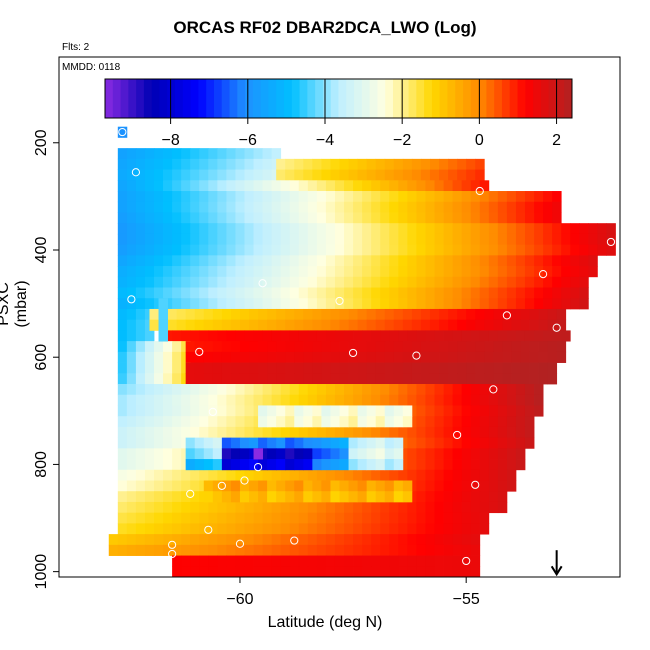 The width and height of the screenshot is (650, 650). I want to click on observation-point, so click(262, 283).